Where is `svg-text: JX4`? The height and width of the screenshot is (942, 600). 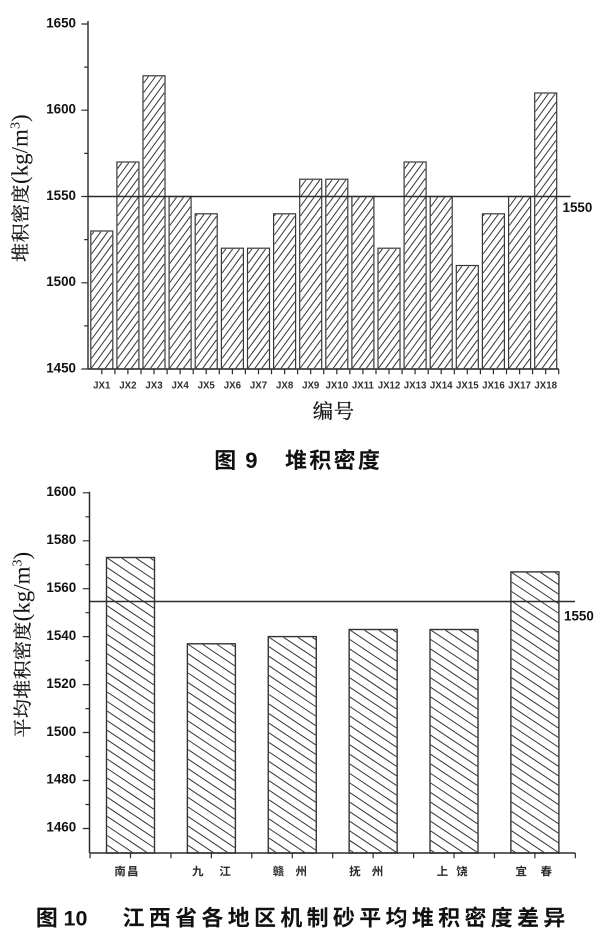 svg-text: JX4 is located at coordinates (180, 385).